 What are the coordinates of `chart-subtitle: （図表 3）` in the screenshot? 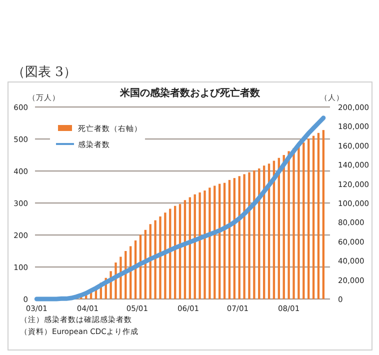 It's located at (44, 72).